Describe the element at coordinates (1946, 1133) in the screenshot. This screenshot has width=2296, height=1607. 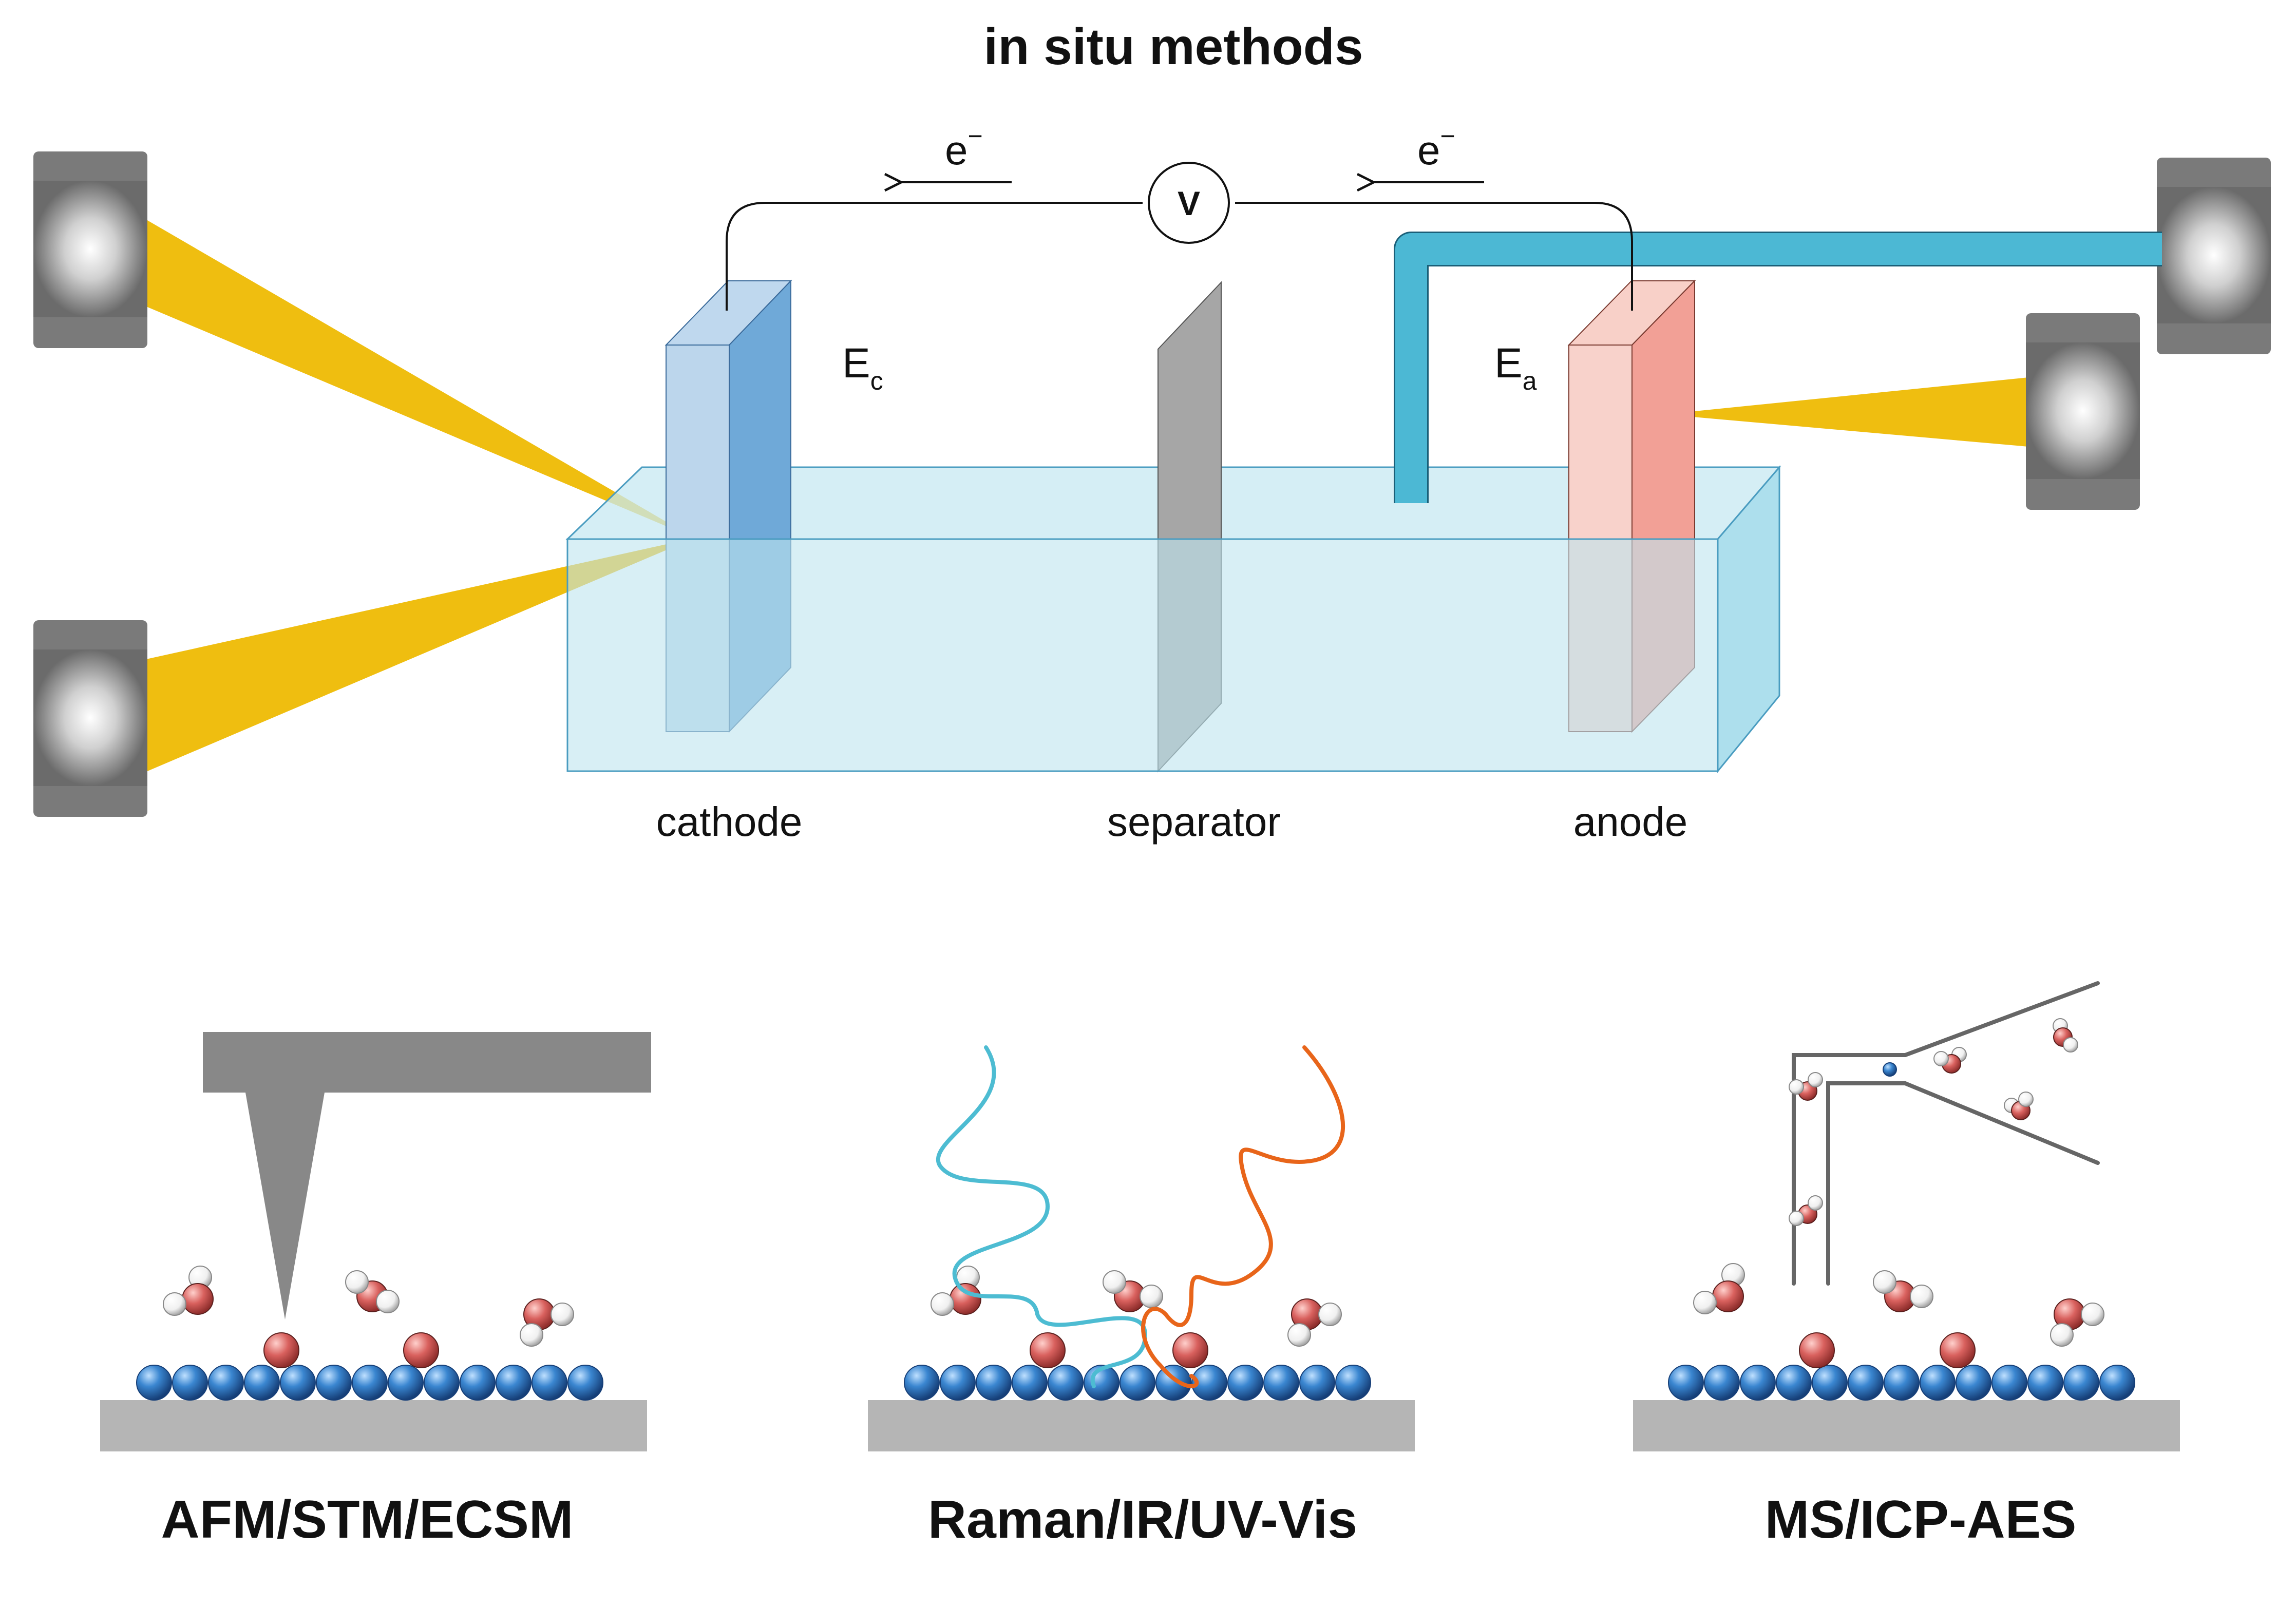
I see `ms-inlet` at that location.